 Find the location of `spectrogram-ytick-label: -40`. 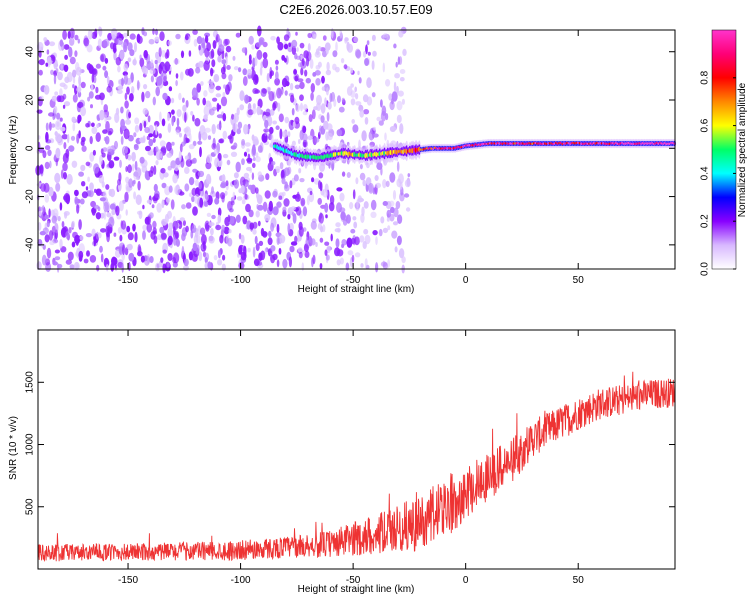

spectrogram-ytick-label: -40 is located at coordinates (30, 244).